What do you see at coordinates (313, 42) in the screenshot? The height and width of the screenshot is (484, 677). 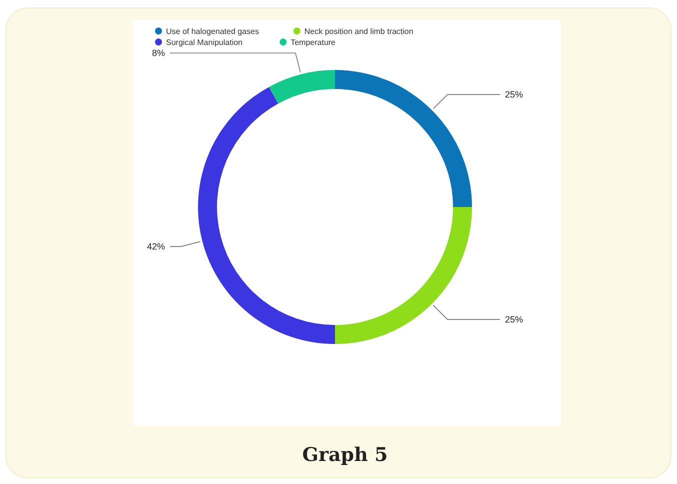 I see `legend-label: Temperature` at bounding box center [313, 42].